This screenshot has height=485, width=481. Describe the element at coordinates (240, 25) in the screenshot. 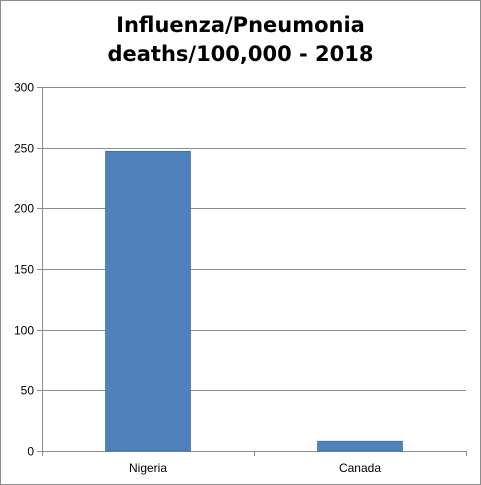

I see `chart-title-line-1: Influenza/Pneumonia` at that location.